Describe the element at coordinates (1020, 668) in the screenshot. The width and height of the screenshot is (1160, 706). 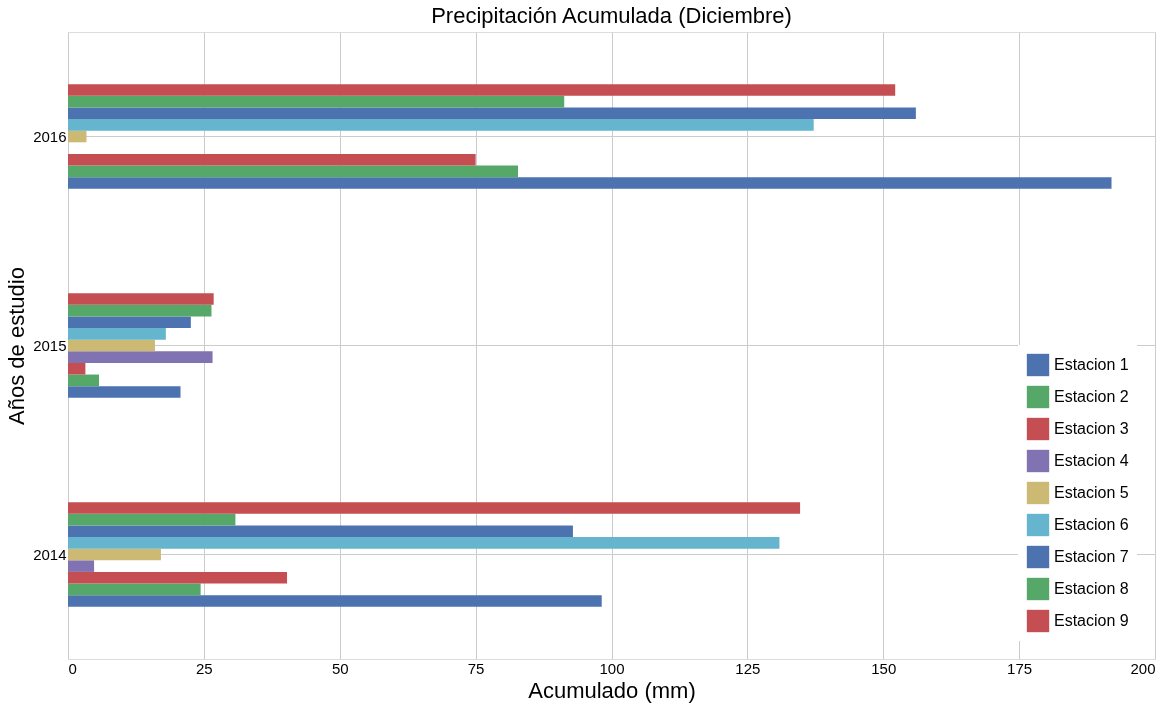
I see `x-tick-label: 175` at that location.